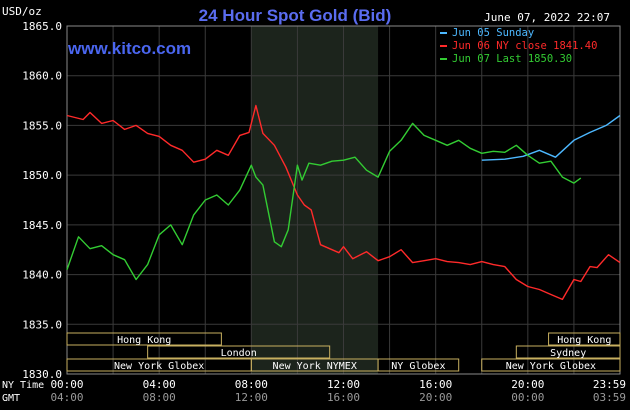 This screenshot has width=630, height=410. Describe the element at coordinates (42, 76) in the screenshot. I see `y-tick-label: 1860.0` at that location.